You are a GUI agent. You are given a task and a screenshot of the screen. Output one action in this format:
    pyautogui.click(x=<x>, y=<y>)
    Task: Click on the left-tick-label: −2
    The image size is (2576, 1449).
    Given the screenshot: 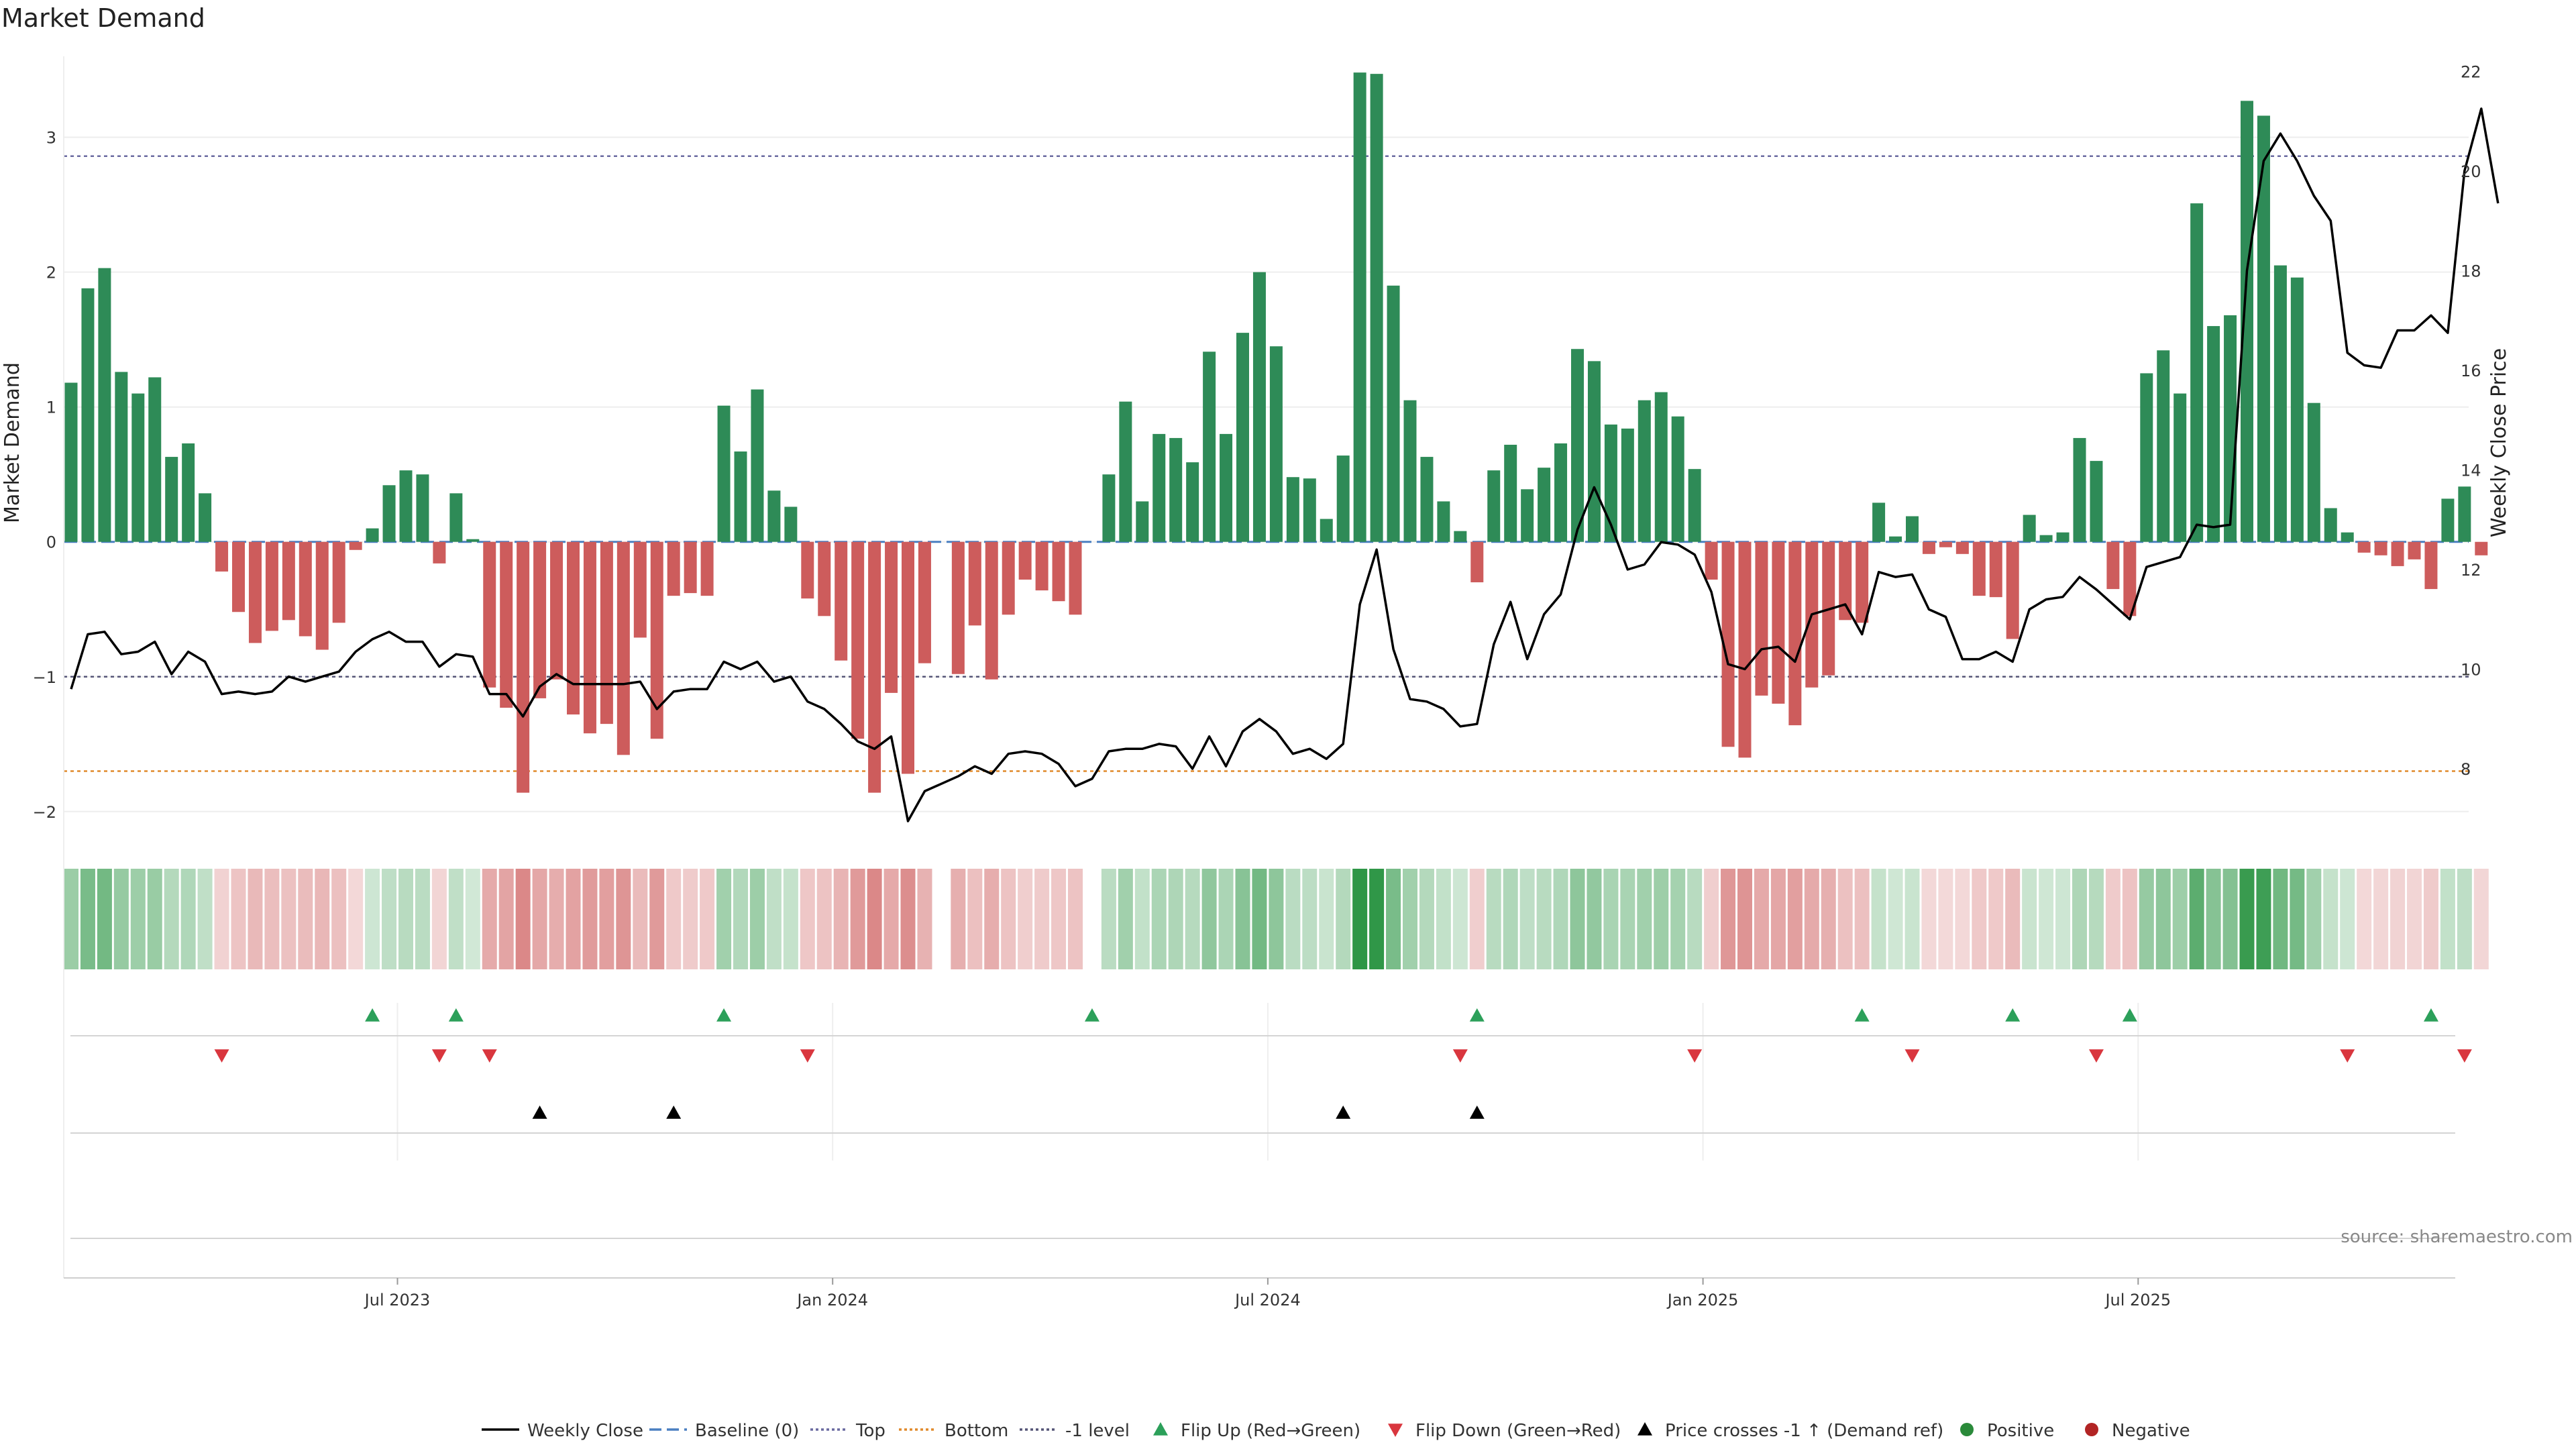 What is the action you would take?
    pyautogui.click(x=44, y=812)
    